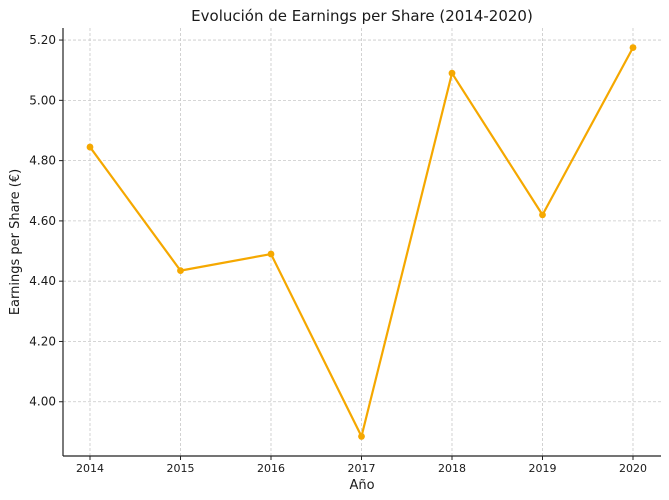 This screenshot has height=500, width=669. Describe the element at coordinates (361, 485) in the screenshot. I see `x-axis-label: Año` at that location.